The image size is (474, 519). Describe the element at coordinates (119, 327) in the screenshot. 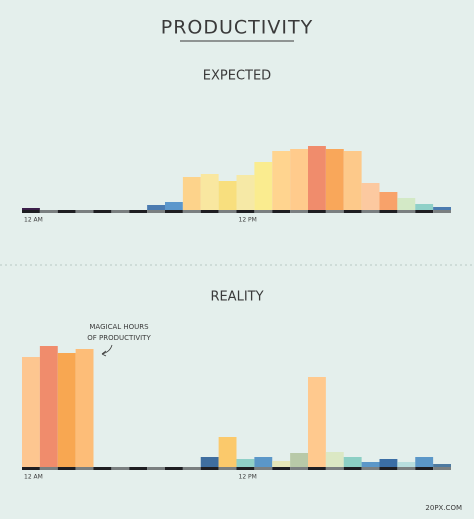

I see `annotation: MAGICAL HOURS` at that location.